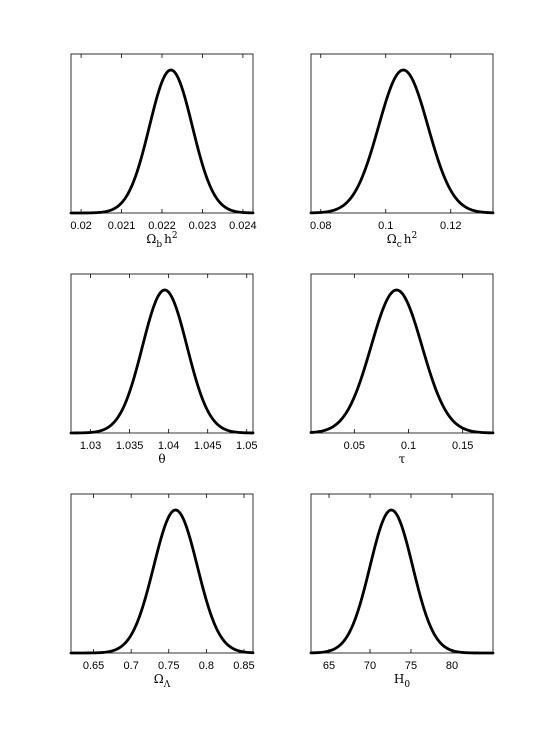  What do you see at coordinates (162, 581) in the screenshot?
I see `omega-lambda-posterior-curve` at bounding box center [162, 581].